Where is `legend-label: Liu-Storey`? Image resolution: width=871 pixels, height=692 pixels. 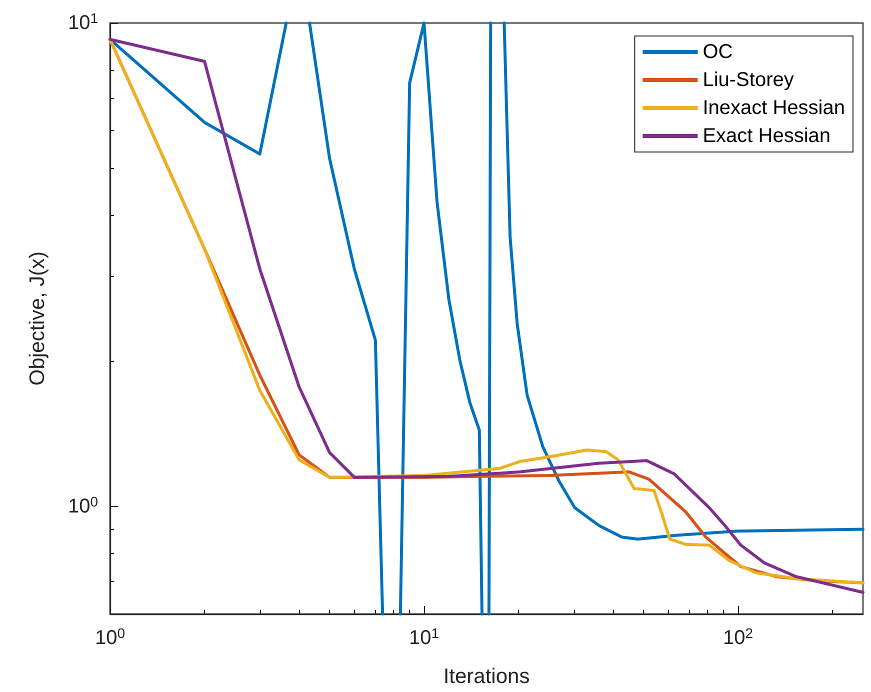
legend-label: Liu-Storey is located at coordinates (748, 80).